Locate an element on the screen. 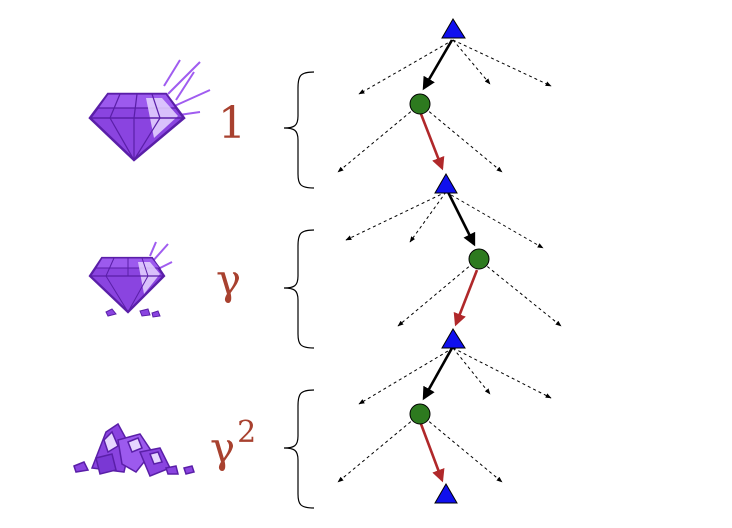 This screenshot has width=732, height=528. max-nodes is located at coordinates (450, 261).